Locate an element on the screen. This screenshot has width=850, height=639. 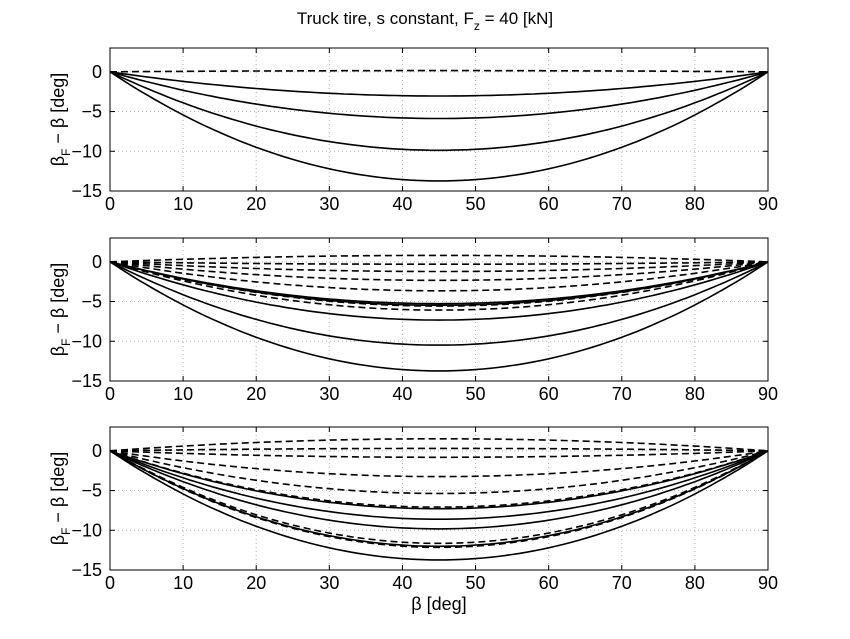
figure-title: Truck tire, s constant, Fz = 40 [kN] is located at coordinates (425, 21).